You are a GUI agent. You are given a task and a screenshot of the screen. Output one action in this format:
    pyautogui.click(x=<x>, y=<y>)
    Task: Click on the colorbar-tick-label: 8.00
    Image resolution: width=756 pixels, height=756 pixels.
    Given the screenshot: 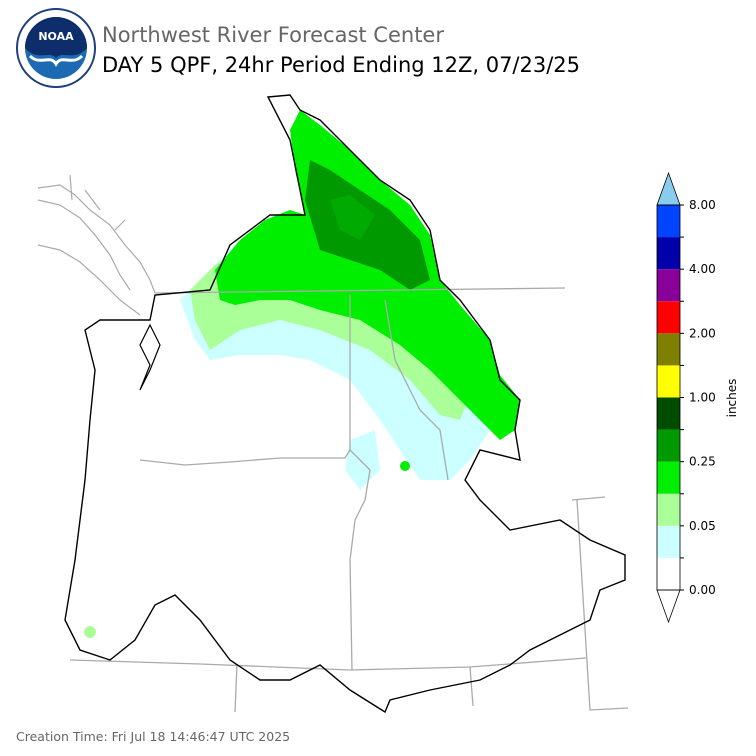 What is the action you would take?
    pyautogui.click(x=702, y=205)
    